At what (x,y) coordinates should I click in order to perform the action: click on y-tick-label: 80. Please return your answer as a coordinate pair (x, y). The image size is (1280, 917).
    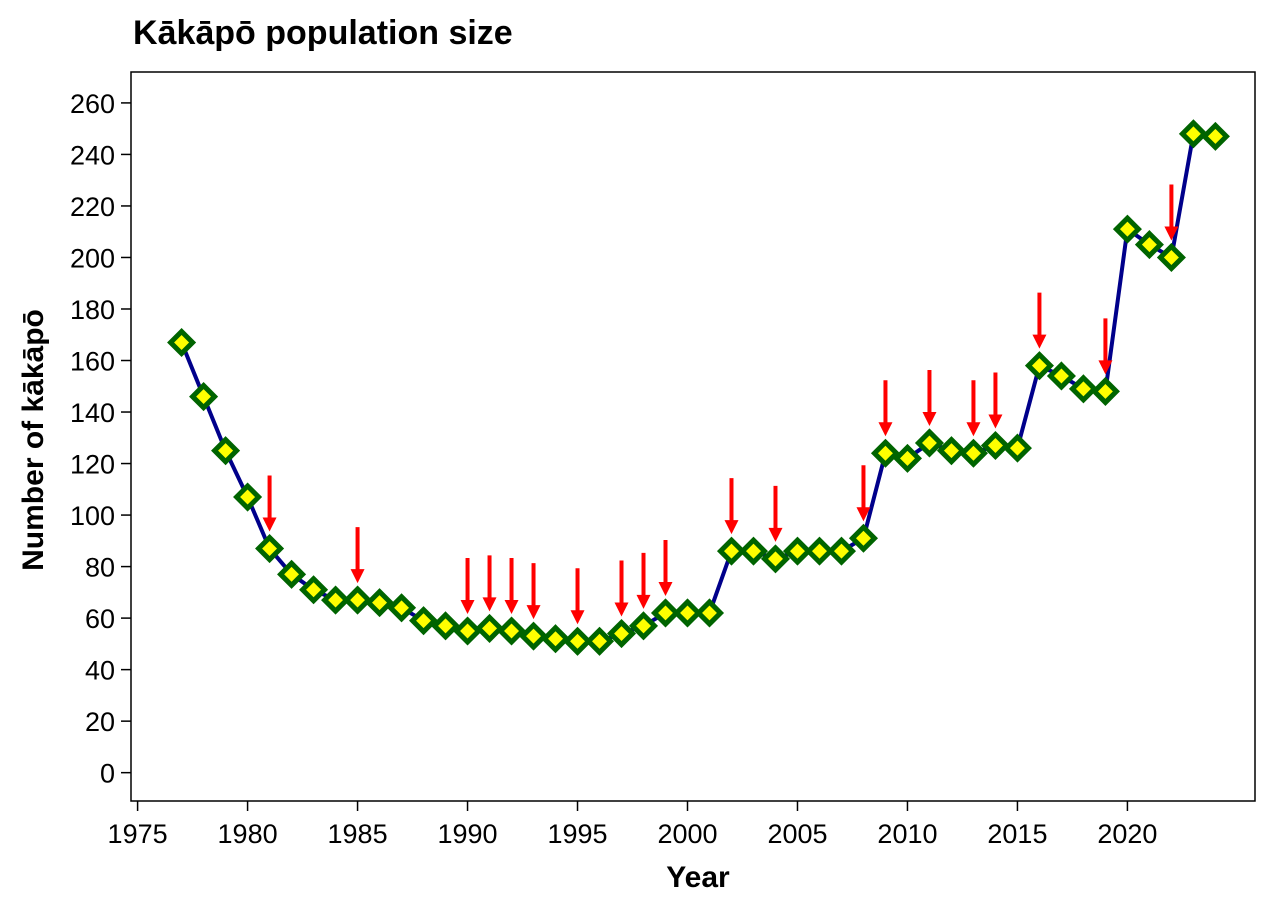
    Looking at the image, I should click on (100, 568).